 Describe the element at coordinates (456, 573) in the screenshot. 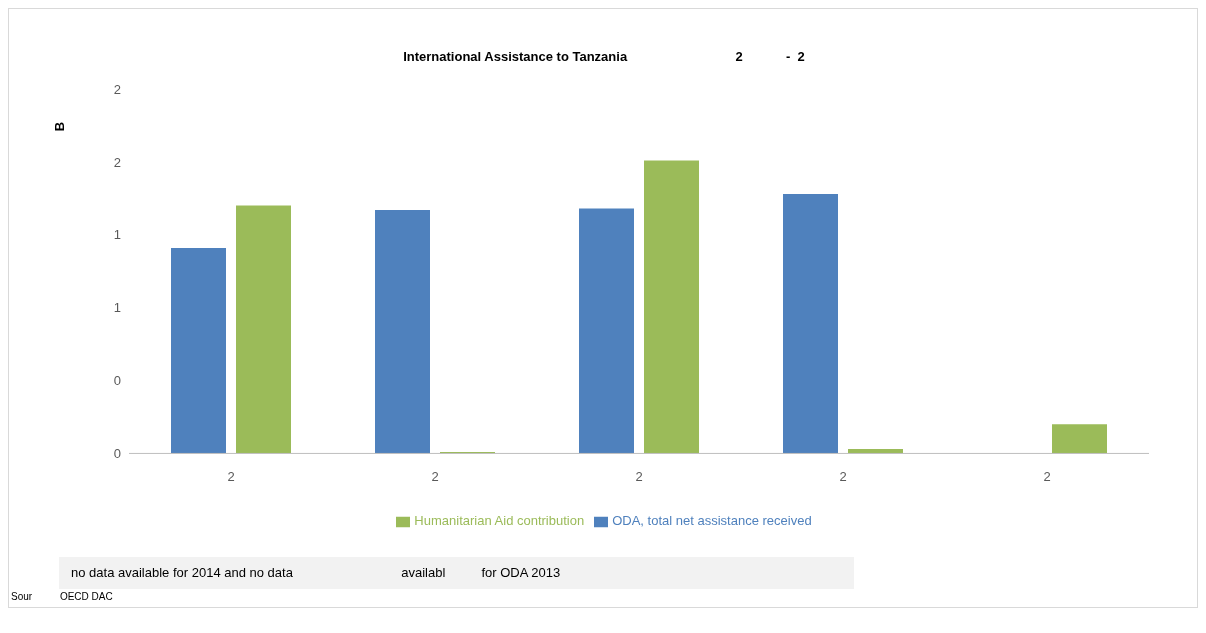

I see `text: no data available for 2014 and no data availabl for ODA 2013` at that location.